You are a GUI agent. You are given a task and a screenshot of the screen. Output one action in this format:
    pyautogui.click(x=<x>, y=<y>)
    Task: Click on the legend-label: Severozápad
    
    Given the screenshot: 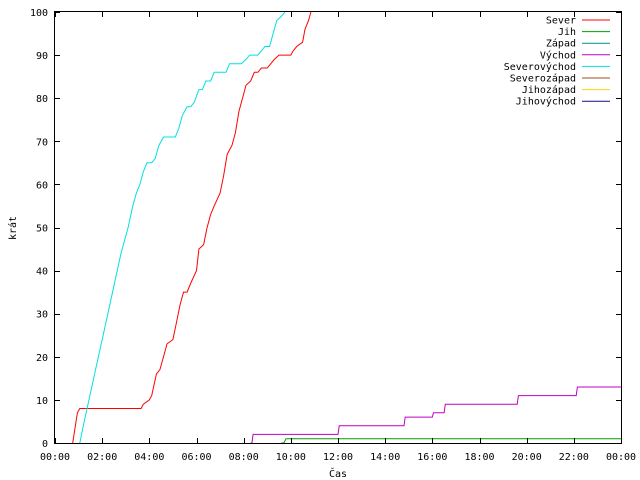 What is the action you would take?
    pyautogui.click(x=543, y=79)
    